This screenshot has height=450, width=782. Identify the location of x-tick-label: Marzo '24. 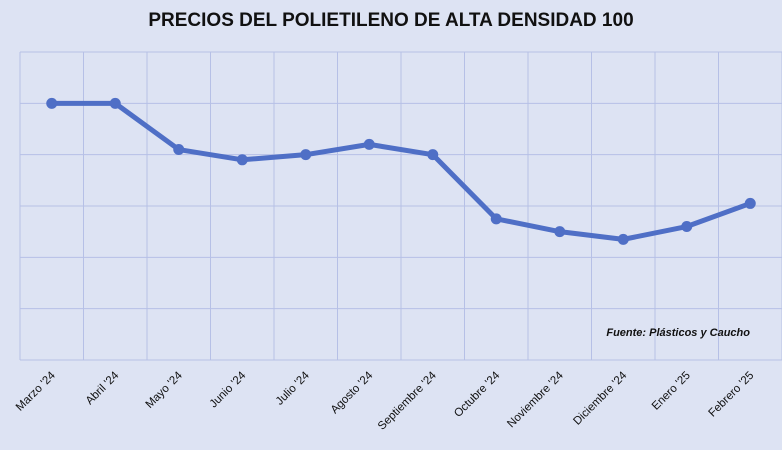
(36, 391).